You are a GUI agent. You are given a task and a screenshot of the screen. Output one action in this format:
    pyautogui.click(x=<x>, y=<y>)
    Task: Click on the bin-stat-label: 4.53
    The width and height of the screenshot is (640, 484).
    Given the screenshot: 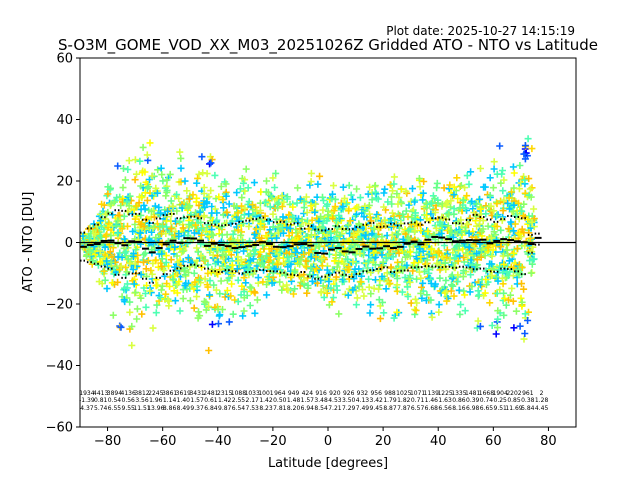 What is the action you would take?
    pyautogui.click(x=335, y=400)
    